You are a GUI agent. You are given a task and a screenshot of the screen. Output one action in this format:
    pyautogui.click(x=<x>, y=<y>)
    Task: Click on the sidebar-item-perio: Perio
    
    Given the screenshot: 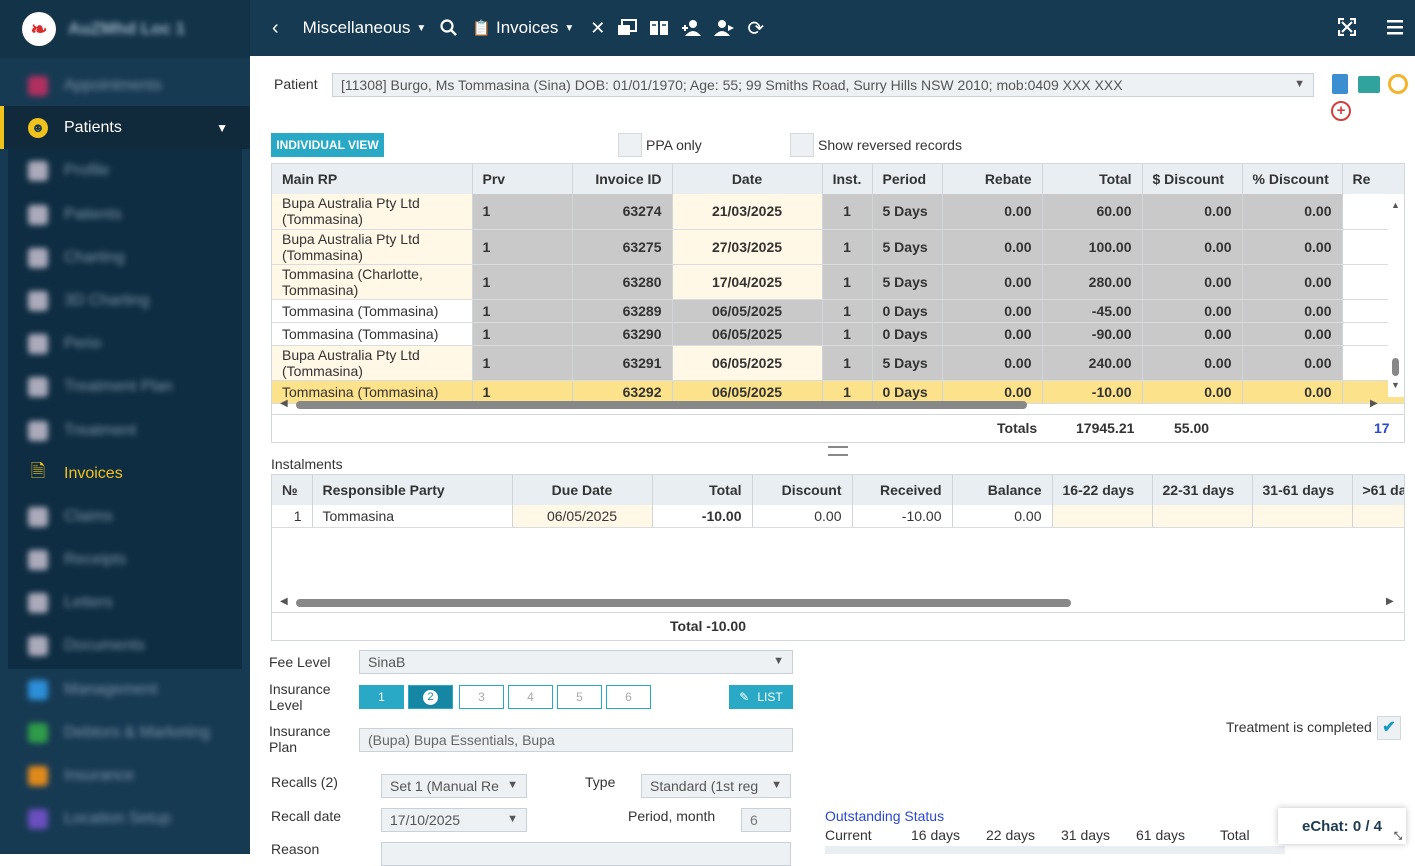 What is the action you would take?
    pyautogui.click(x=125, y=343)
    